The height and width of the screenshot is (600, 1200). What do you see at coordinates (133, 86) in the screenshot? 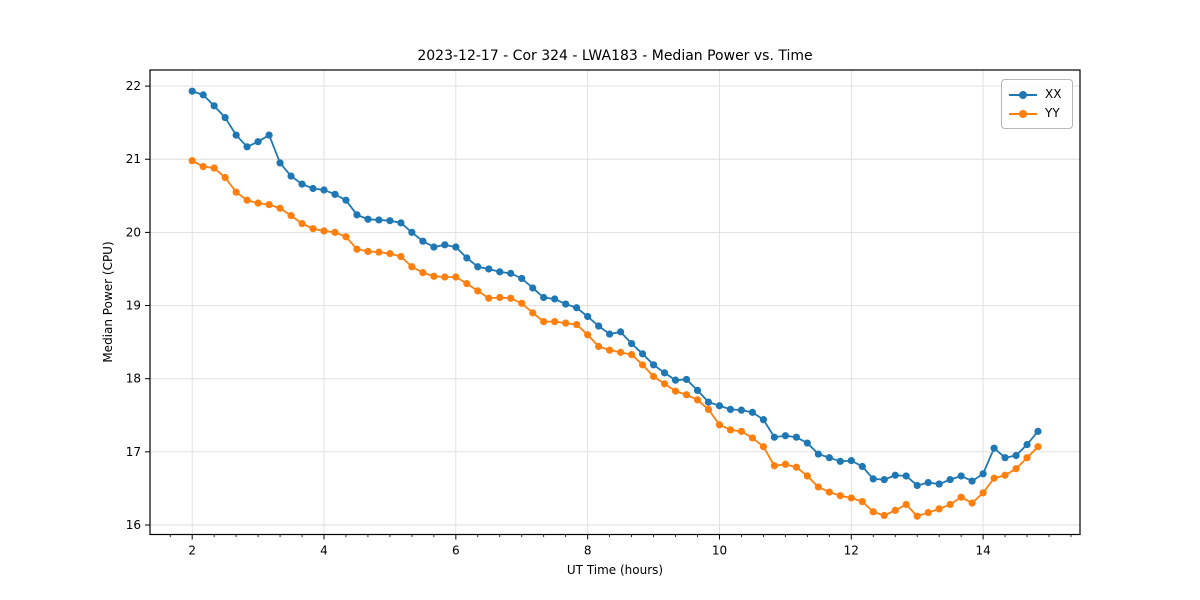
I see `y-tick-label: 22` at bounding box center [133, 86].